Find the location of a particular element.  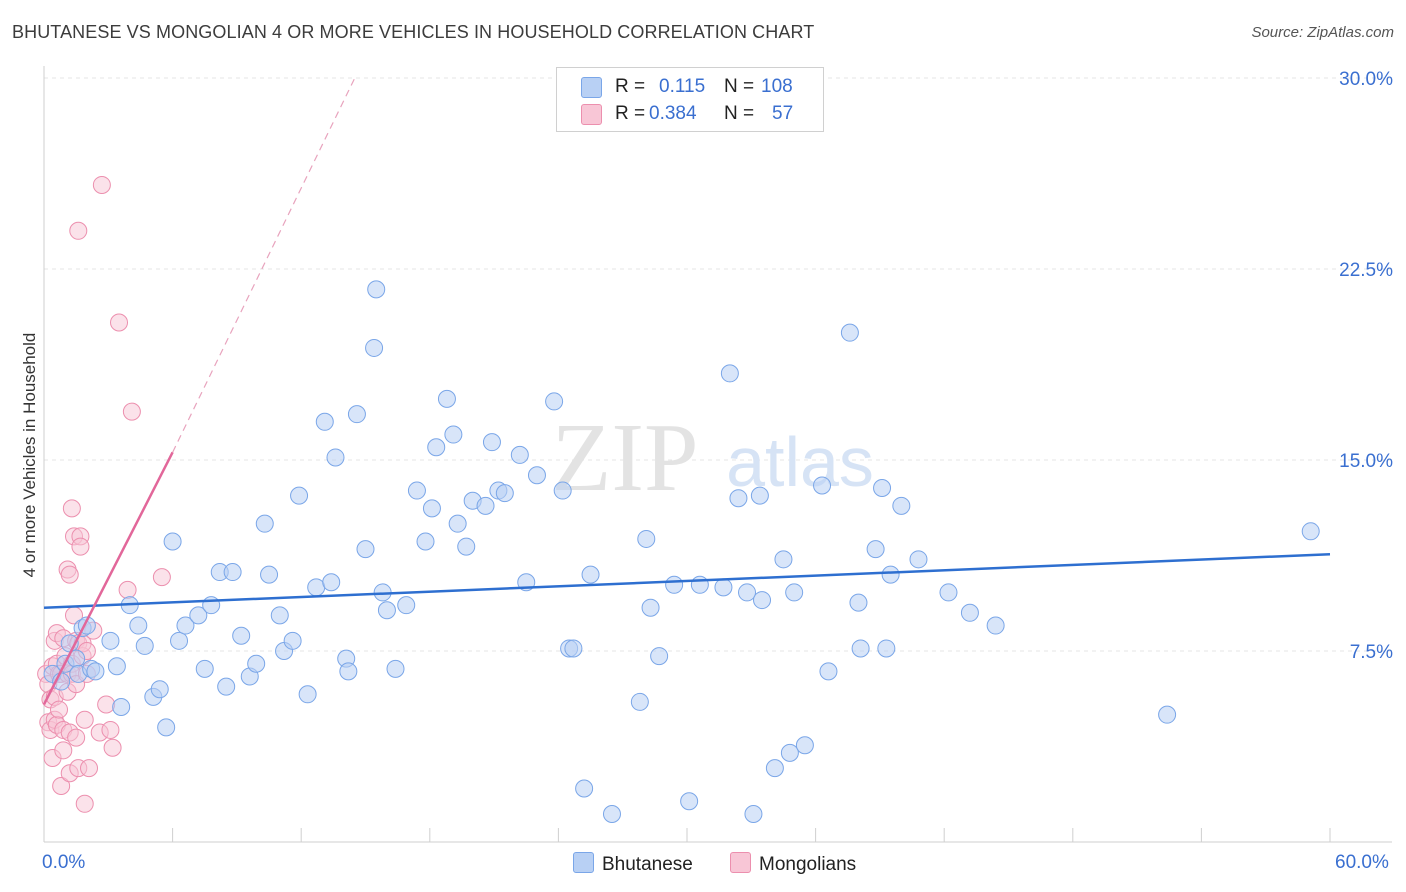

legend-n-label: N = is located at coordinates (739, 113).